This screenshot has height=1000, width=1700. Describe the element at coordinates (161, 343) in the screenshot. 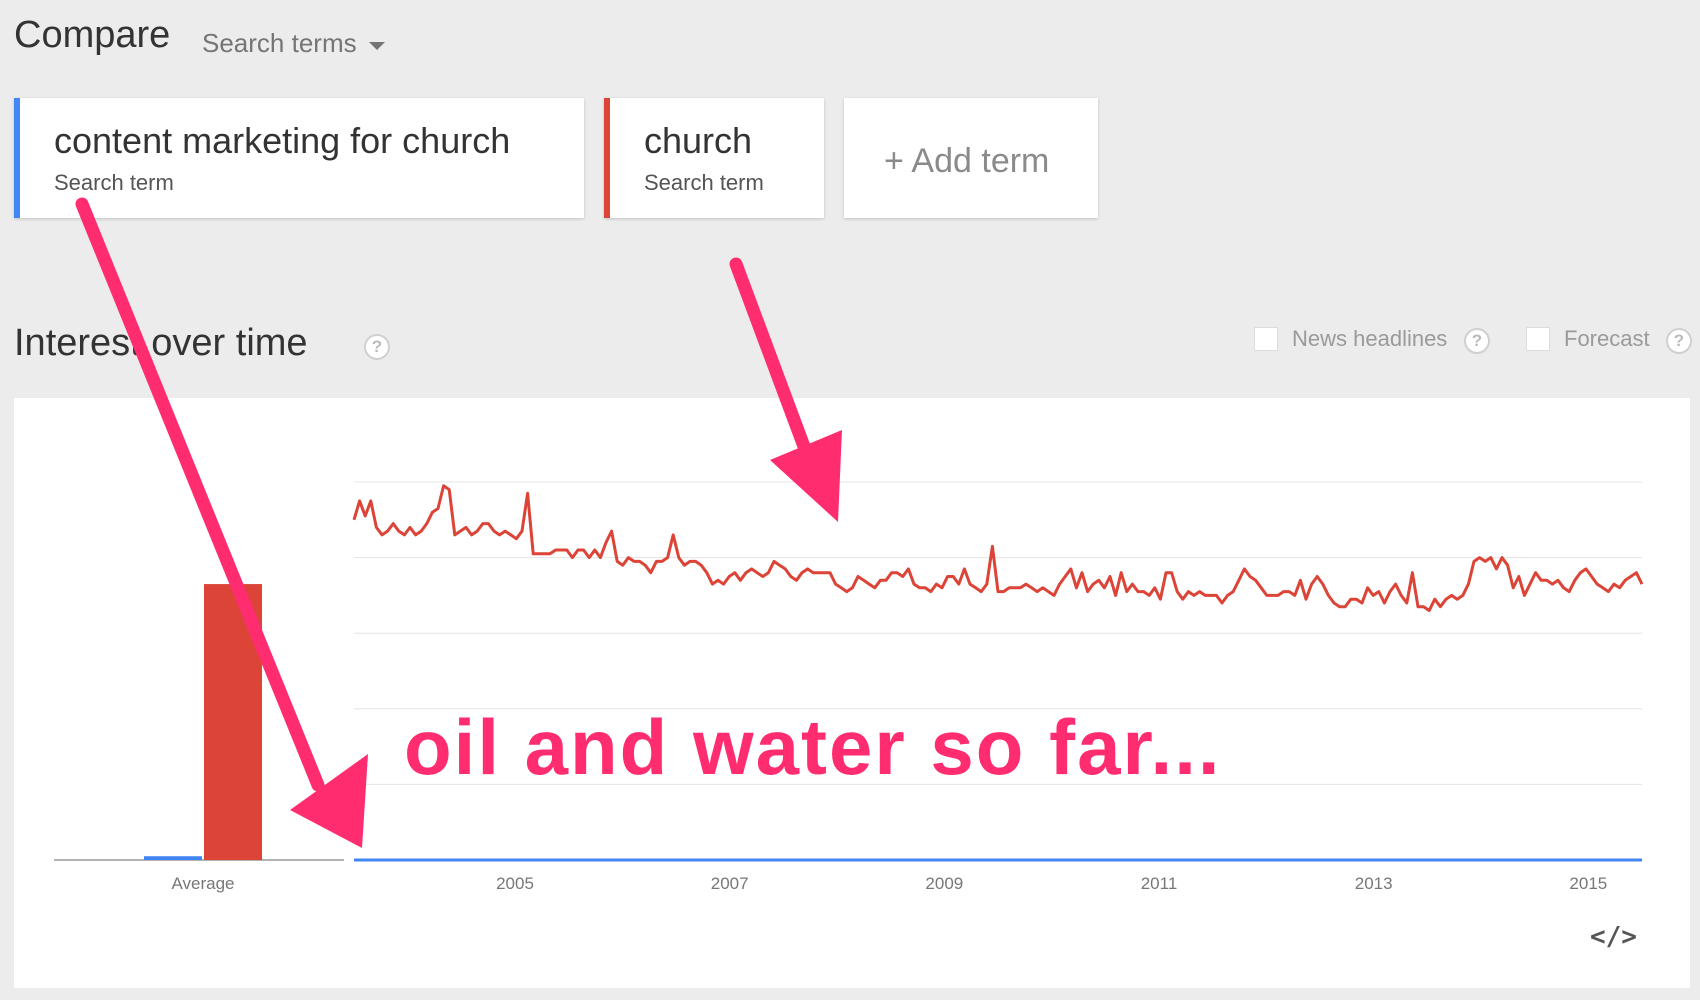

I see `section-title: Interest over time` at that location.